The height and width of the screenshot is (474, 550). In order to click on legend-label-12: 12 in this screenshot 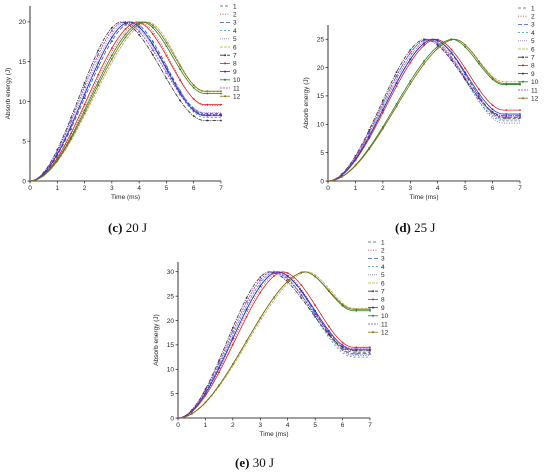, I will do `click(385, 333)`.